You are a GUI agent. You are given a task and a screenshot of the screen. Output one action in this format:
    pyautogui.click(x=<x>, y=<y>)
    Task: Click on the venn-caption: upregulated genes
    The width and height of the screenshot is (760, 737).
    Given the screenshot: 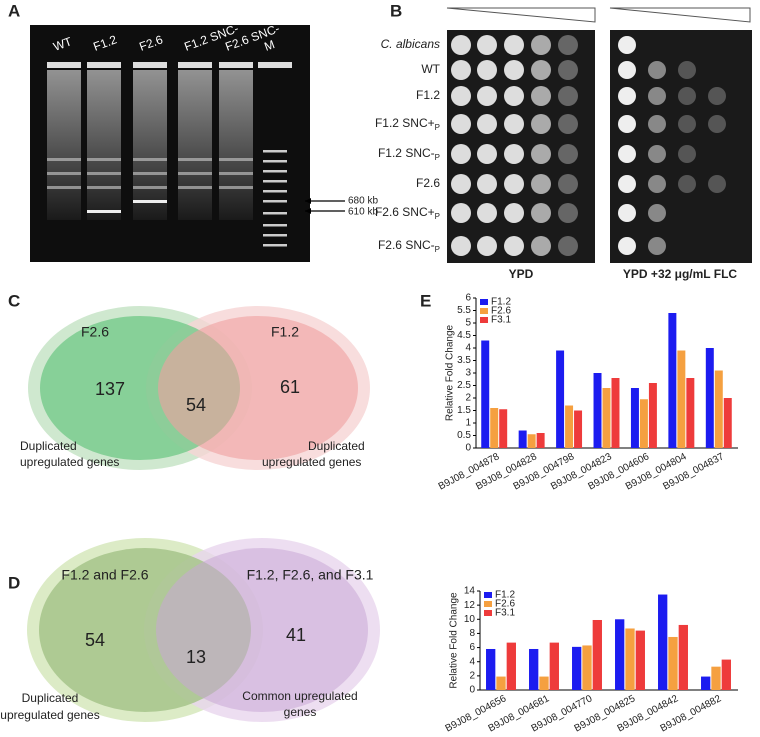 What is the action you would take?
    pyautogui.click(x=69, y=462)
    